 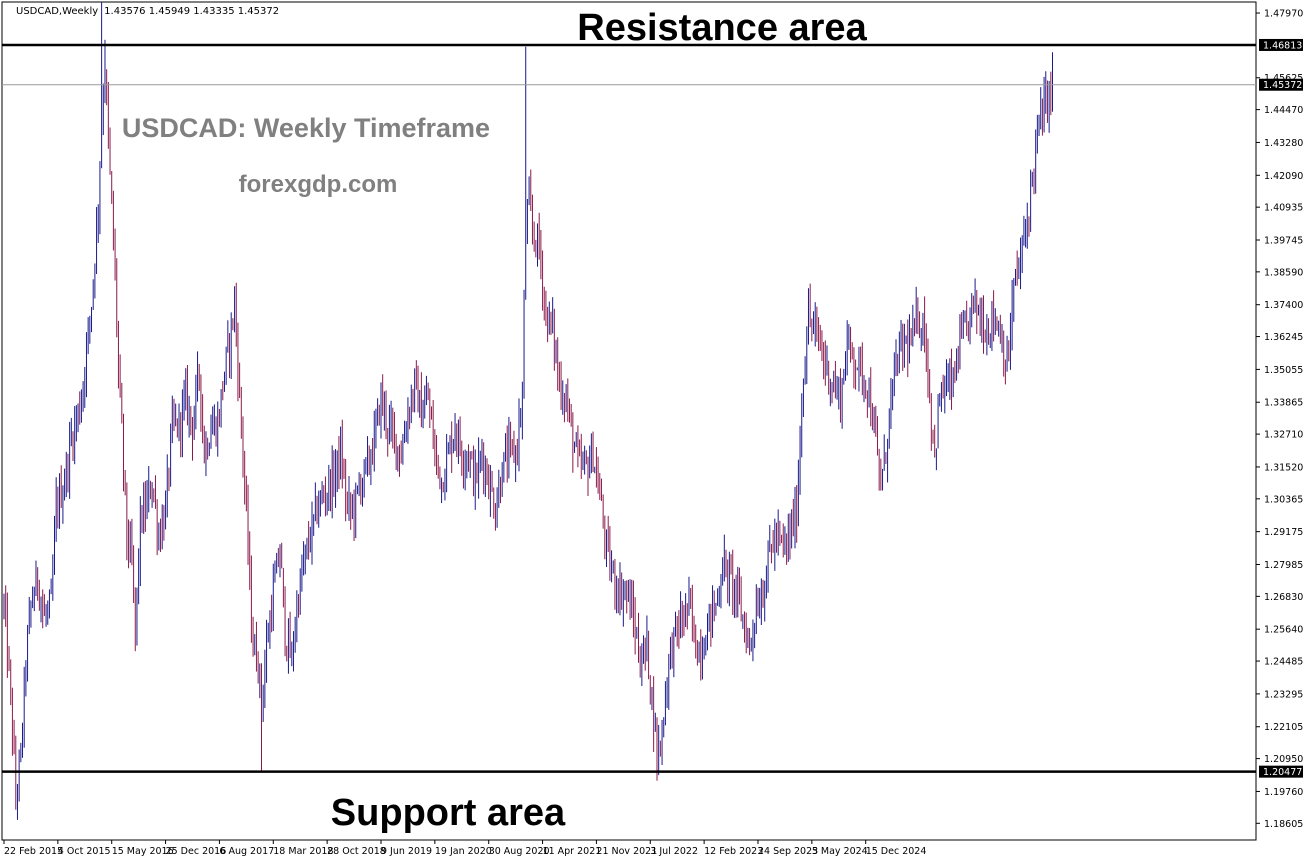 What do you see at coordinates (1283, 630) in the screenshot?
I see `y-tick-label: 1.25640` at bounding box center [1283, 630].